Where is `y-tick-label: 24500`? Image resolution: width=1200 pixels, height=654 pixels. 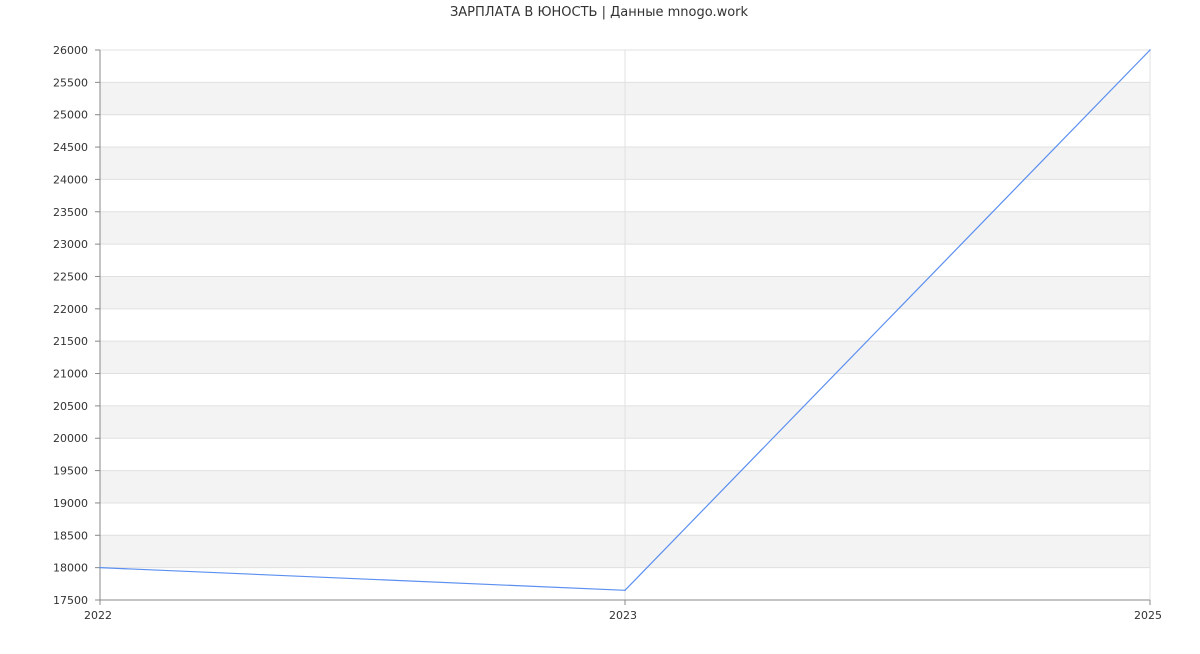
y-tick-label: 24500 is located at coordinates (70, 147).